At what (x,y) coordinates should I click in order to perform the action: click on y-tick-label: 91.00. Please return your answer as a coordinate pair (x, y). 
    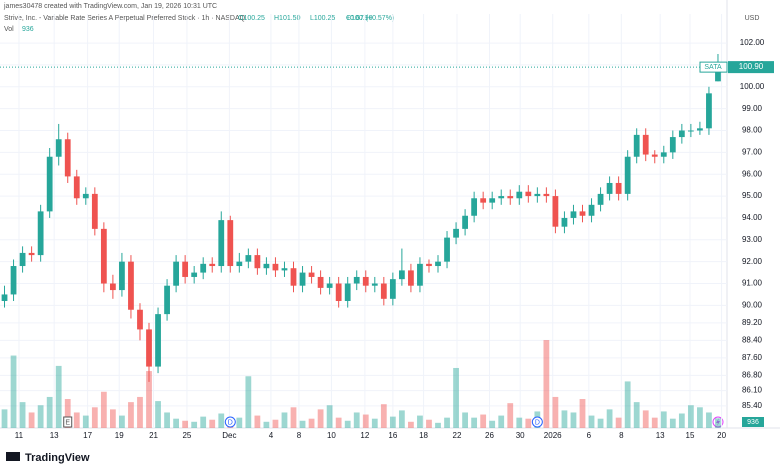
    Looking at the image, I should click on (752, 283).